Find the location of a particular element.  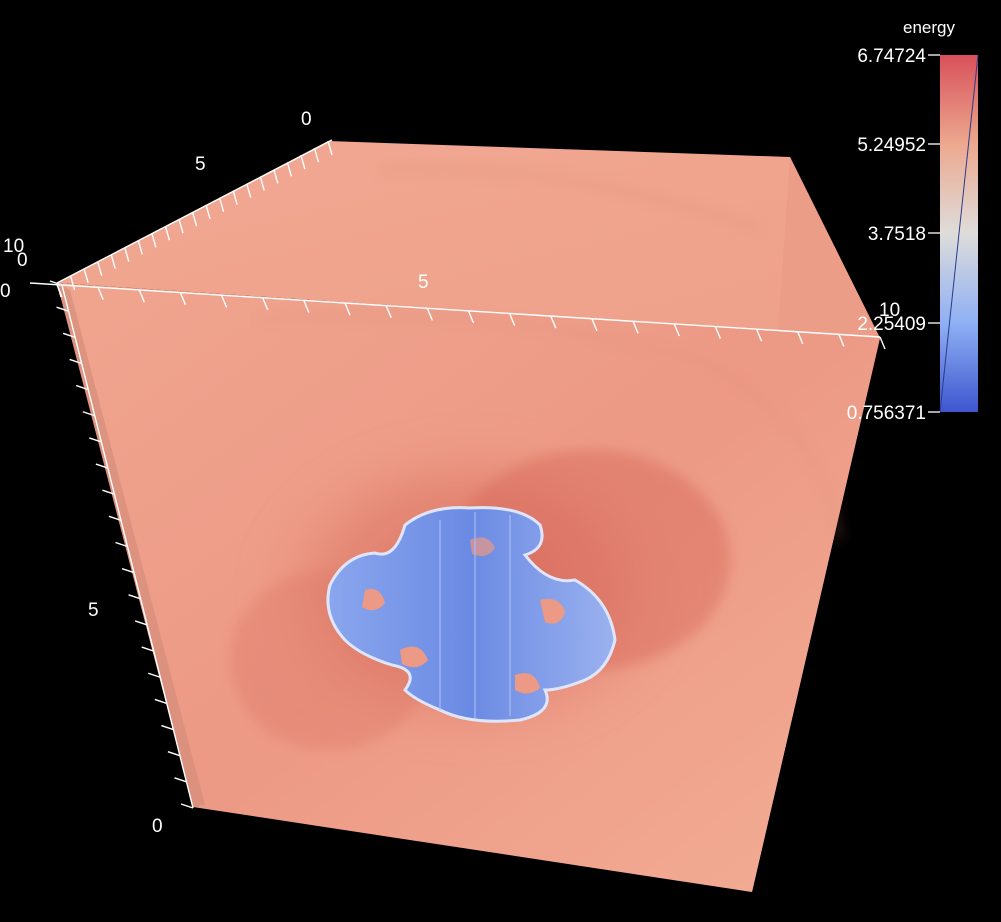

axis-front-top is located at coordinates (455, 310).